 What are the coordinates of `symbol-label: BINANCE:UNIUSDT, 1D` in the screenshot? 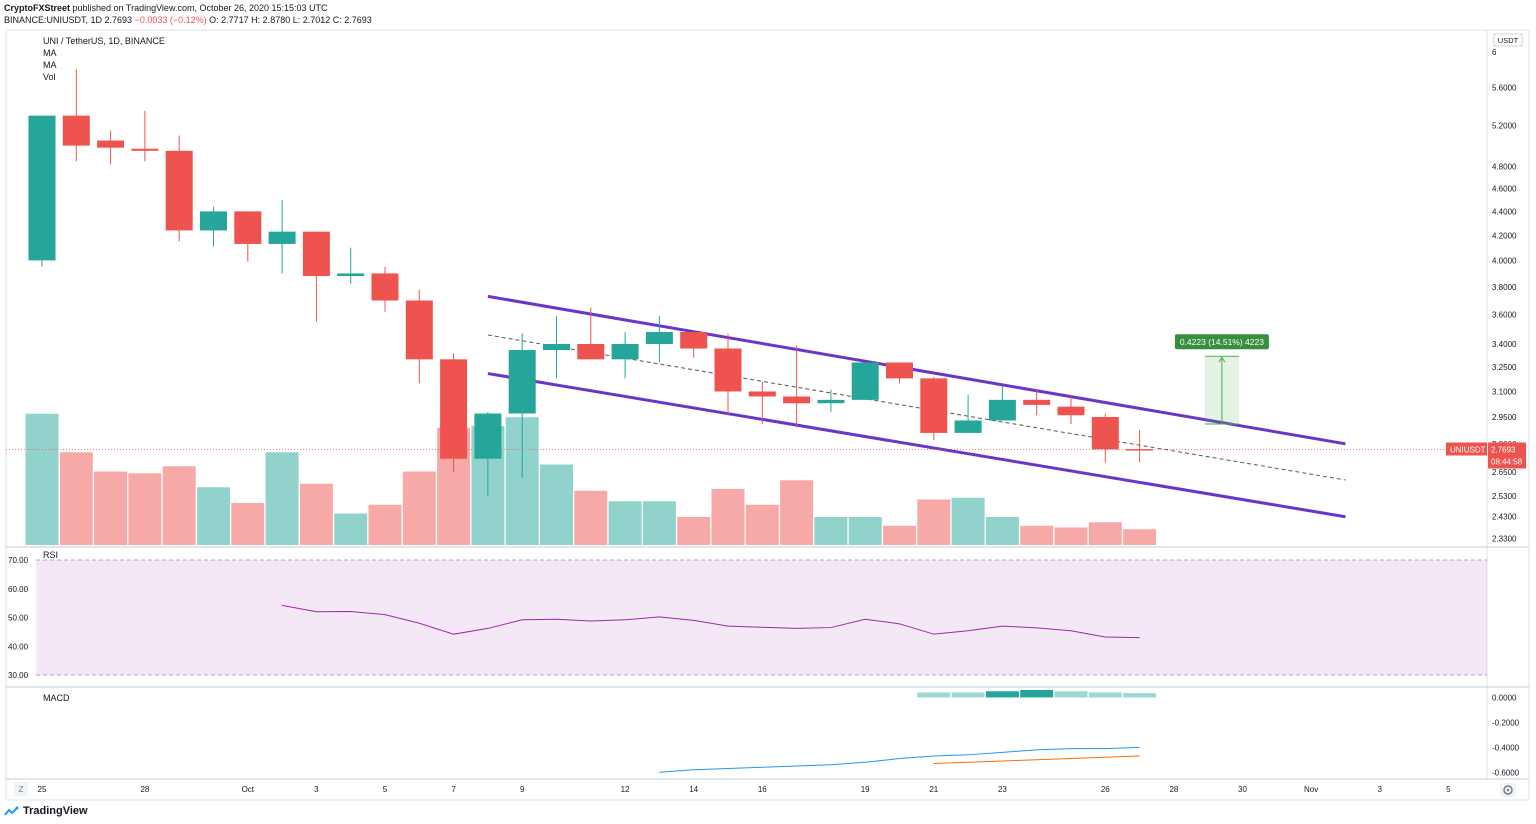 It's located at (53, 20).